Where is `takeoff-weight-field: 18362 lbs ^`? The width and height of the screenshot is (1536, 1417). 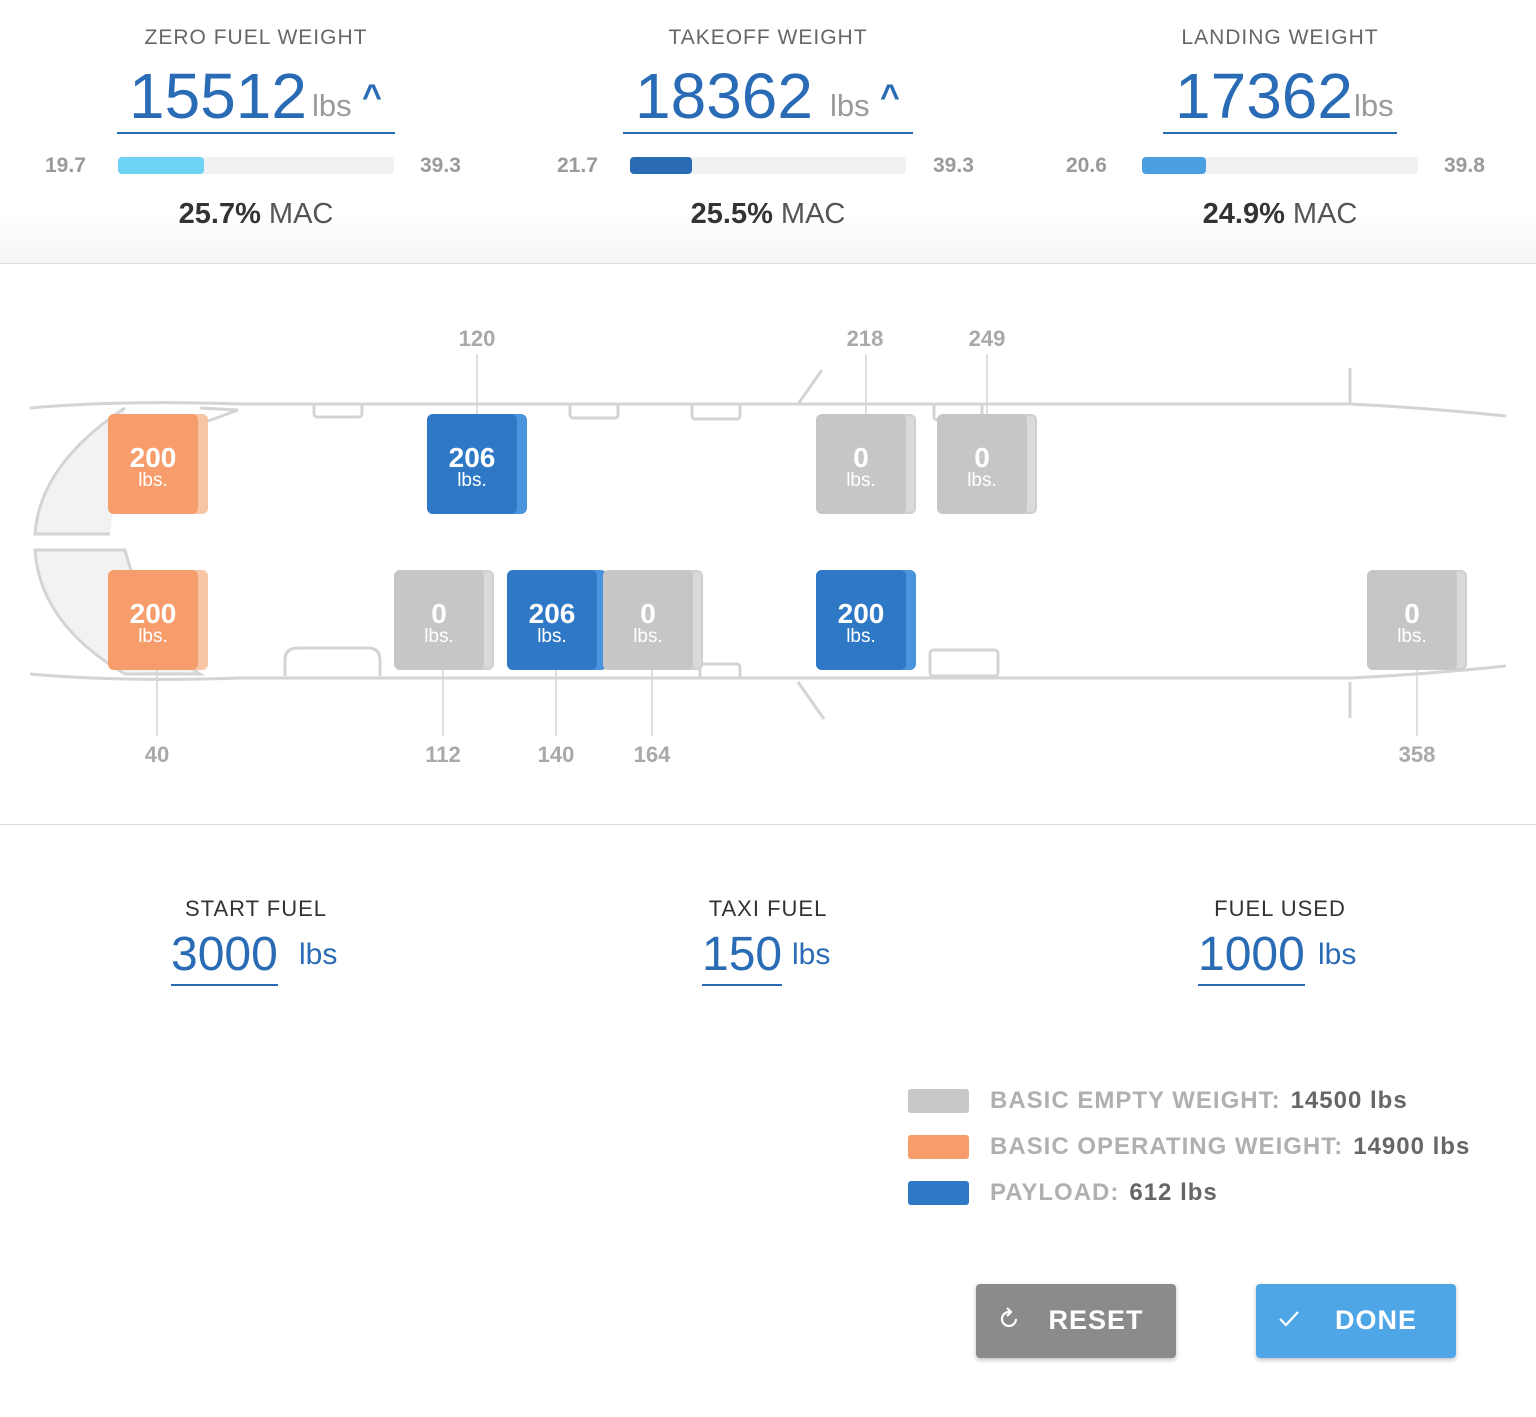
takeoff-weight-field: 18362 lbs ^ is located at coordinates (768, 96).